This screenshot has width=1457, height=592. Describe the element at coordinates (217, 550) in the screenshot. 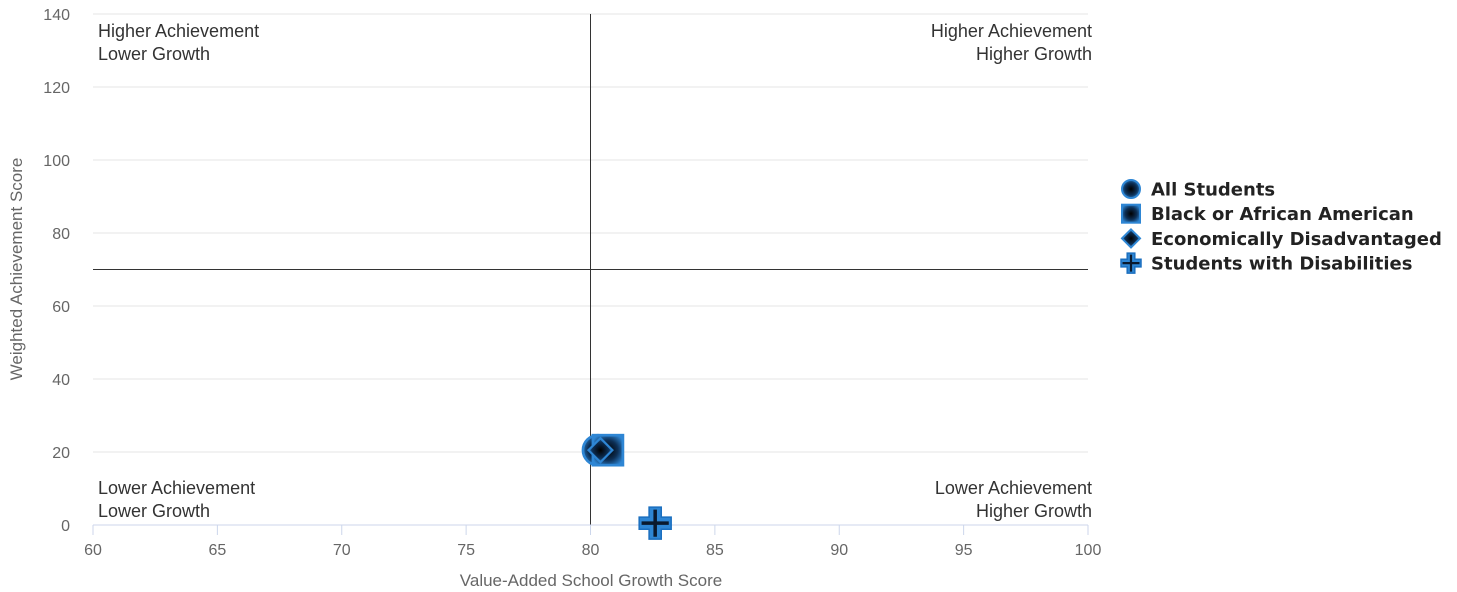

I see `x-tick-label: 65` at that location.